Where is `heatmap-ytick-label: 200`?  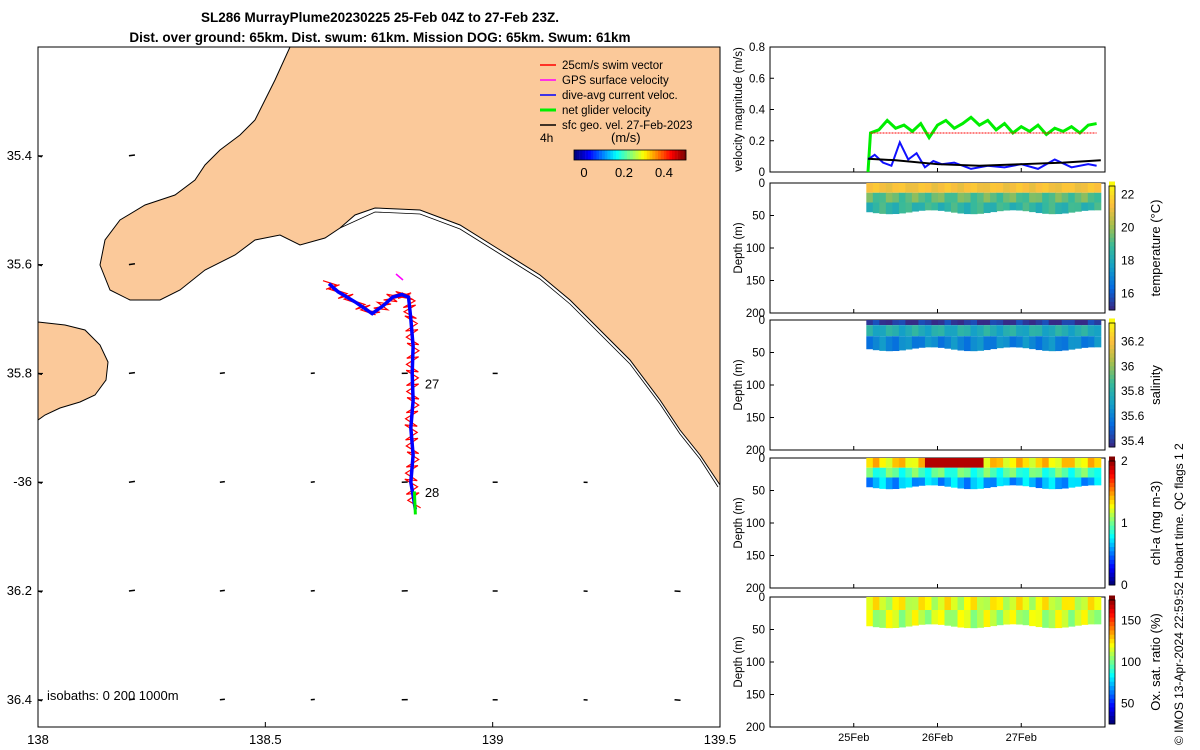 heatmap-ytick-label: 200 is located at coordinates (755, 314).